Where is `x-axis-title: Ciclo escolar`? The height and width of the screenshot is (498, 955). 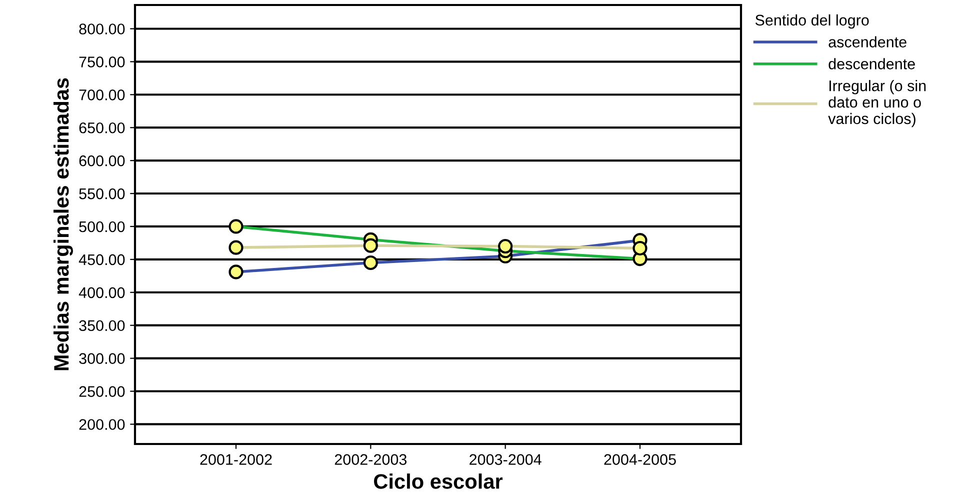
x-axis-title: Ciclo escolar is located at coordinates (438, 481).